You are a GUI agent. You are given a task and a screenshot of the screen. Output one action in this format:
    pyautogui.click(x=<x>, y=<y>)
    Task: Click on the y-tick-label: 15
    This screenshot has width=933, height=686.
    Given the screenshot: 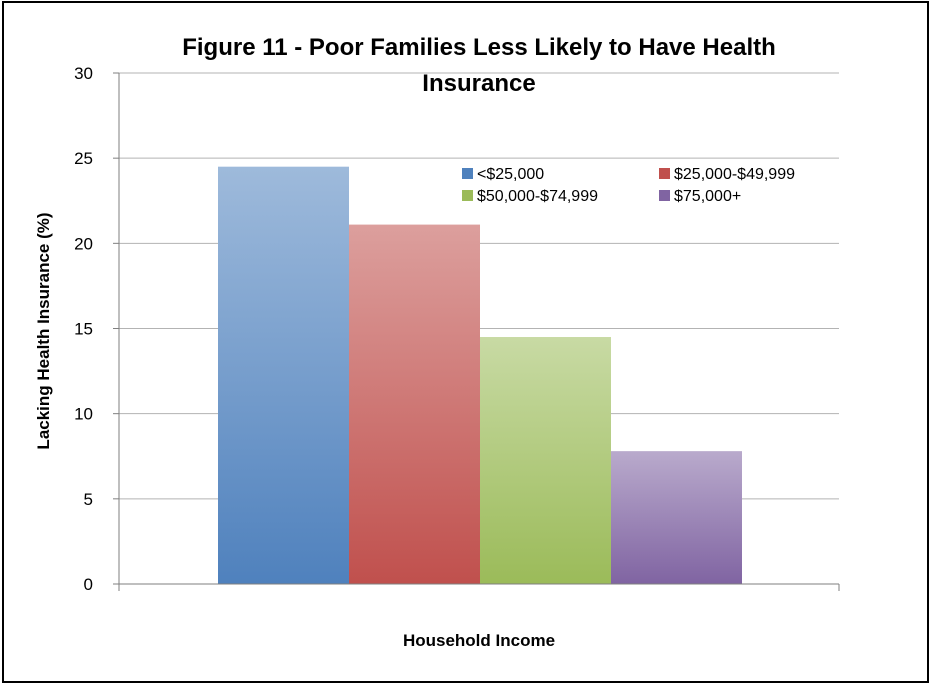 What is the action you would take?
    pyautogui.click(x=83, y=329)
    